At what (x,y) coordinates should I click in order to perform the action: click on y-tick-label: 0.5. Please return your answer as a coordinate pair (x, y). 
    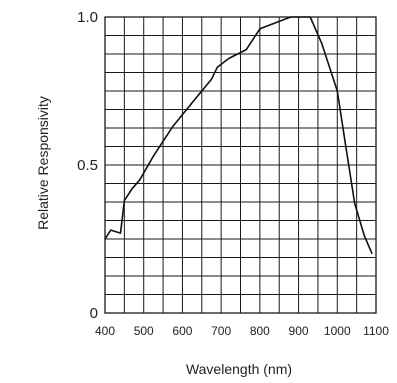
    Looking at the image, I should click on (87, 165).